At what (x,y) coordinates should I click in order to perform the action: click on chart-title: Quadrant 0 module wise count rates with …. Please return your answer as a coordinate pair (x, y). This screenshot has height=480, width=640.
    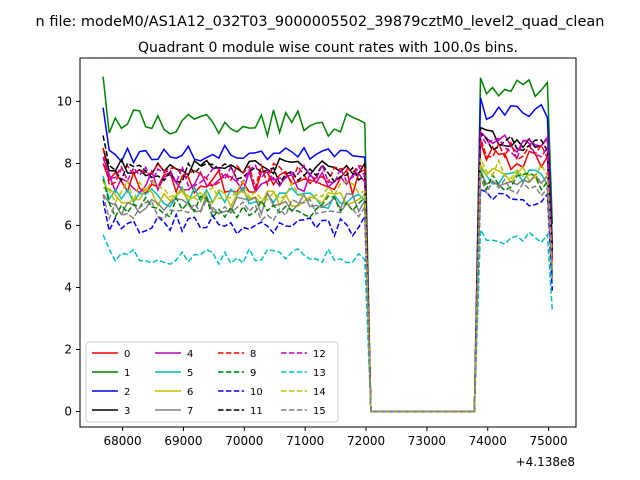
    Looking at the image, I should click on (328, 48).